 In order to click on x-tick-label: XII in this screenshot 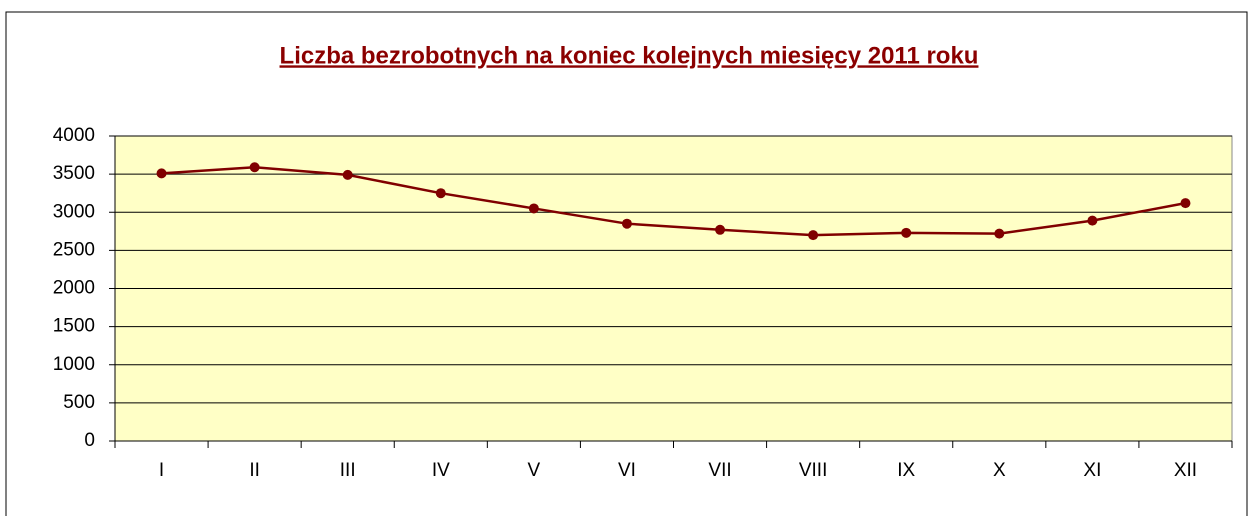, I will do `click(1185, 470)`.